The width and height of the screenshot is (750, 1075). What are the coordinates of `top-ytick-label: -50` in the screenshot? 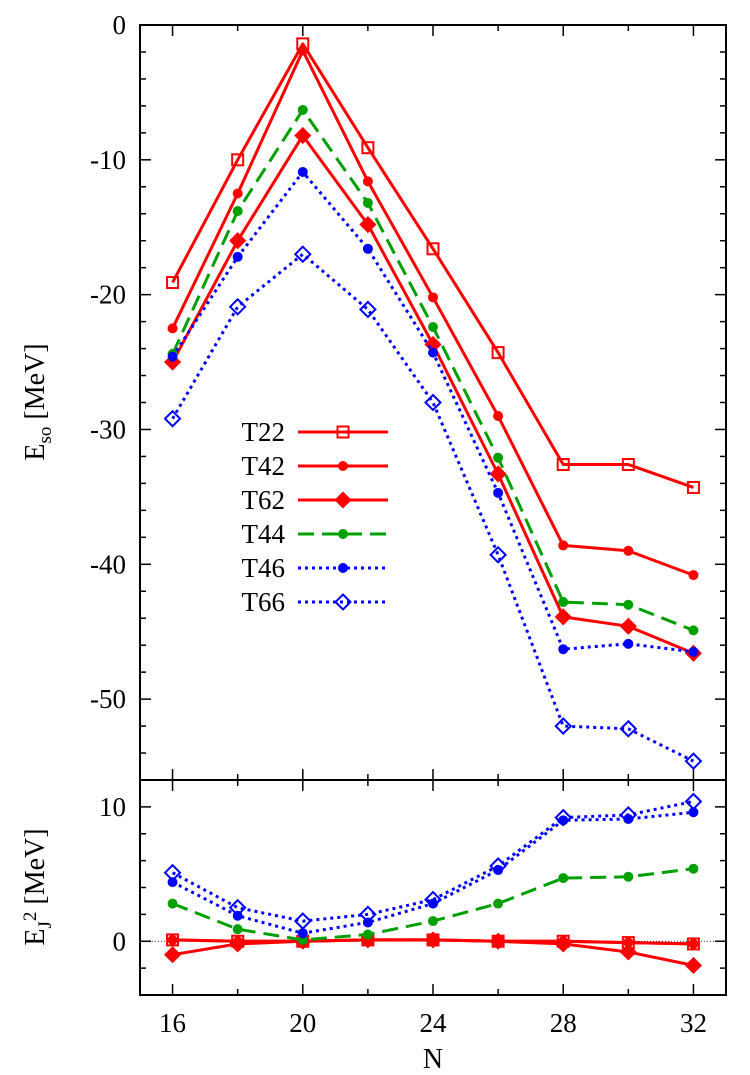 It's located at (108, 699).